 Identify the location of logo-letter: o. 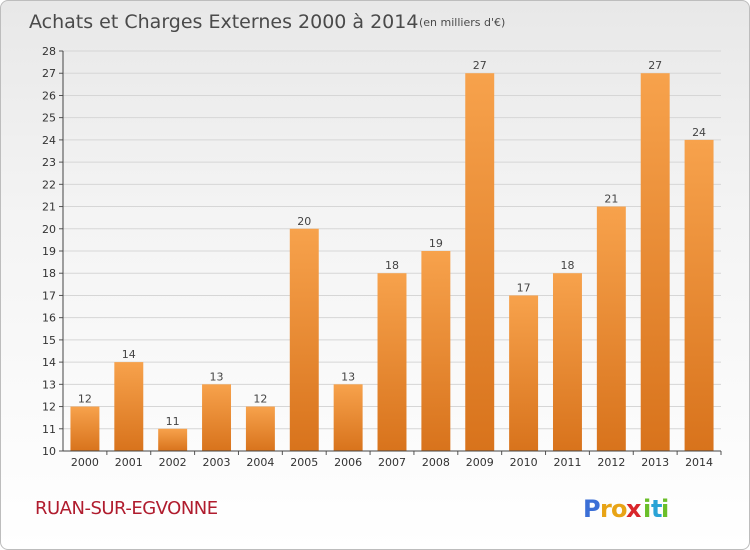
(619, 509).